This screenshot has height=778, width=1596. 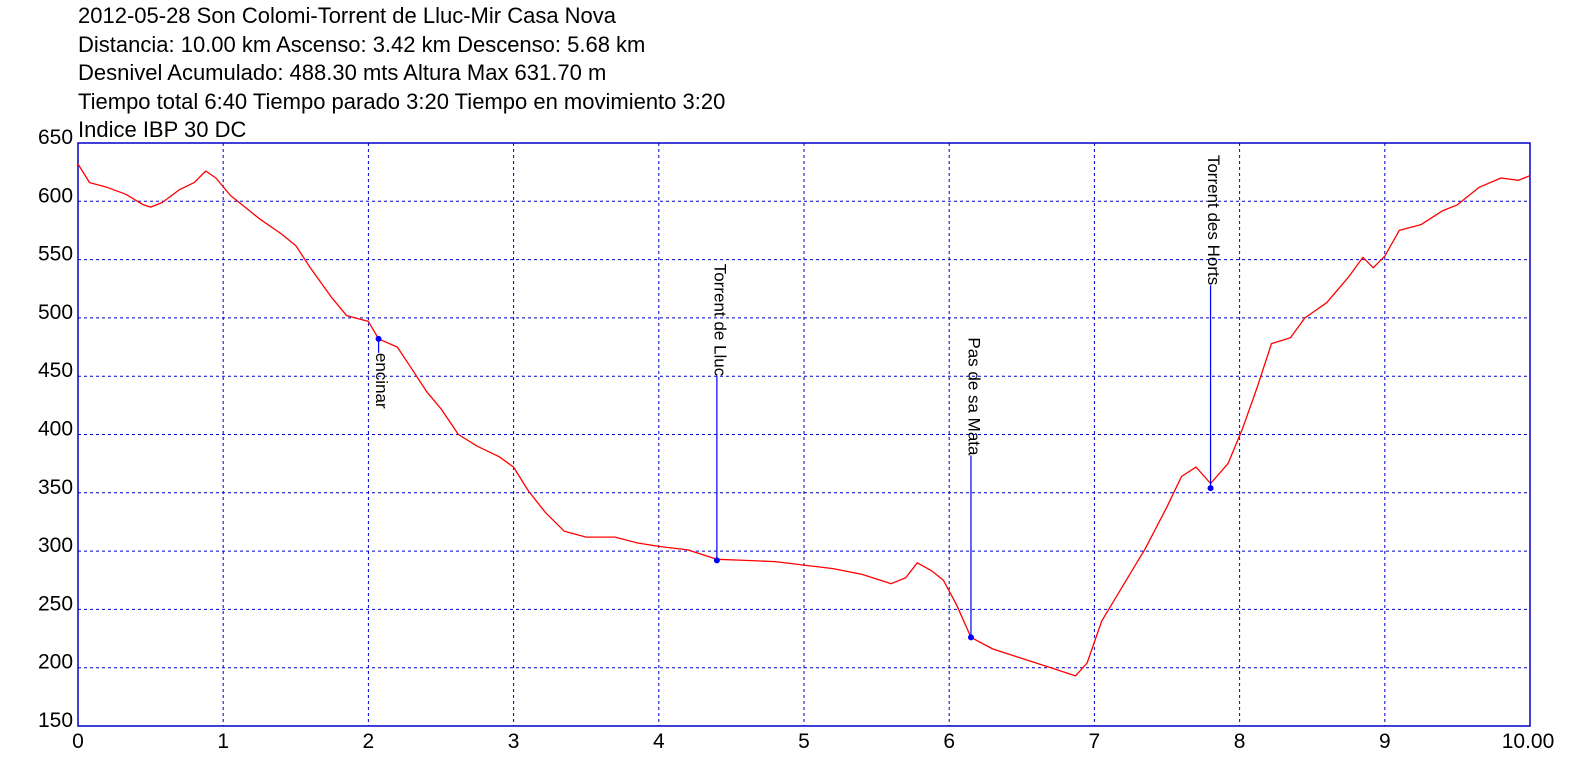 I want to click on x-tick-label: 2, so click(x=369, y=741).